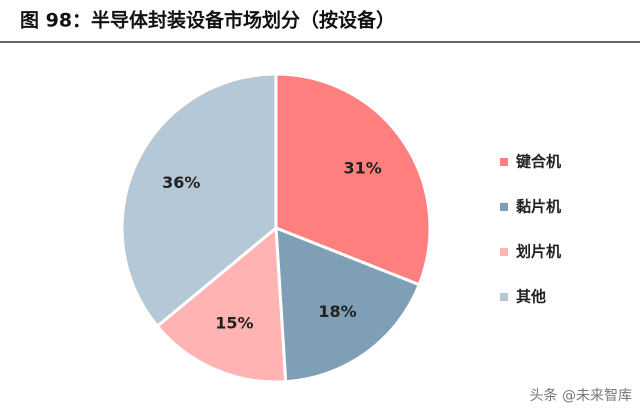 The height and width of the screenshot is (415, 640). Describe the element at coordinates (538, 207) in the screenshot. I see `legend-label: 黏片机` at that location.